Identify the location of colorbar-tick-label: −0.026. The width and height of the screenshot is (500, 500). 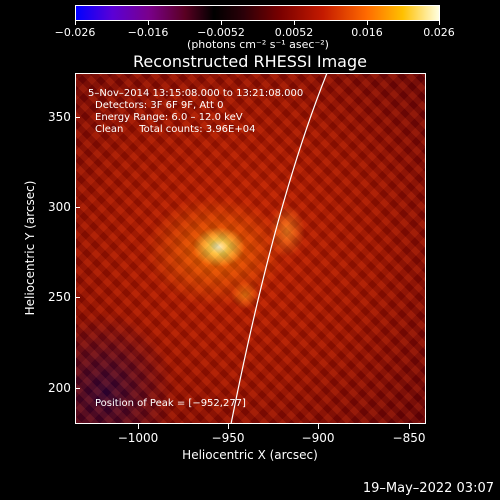
(75, 32).